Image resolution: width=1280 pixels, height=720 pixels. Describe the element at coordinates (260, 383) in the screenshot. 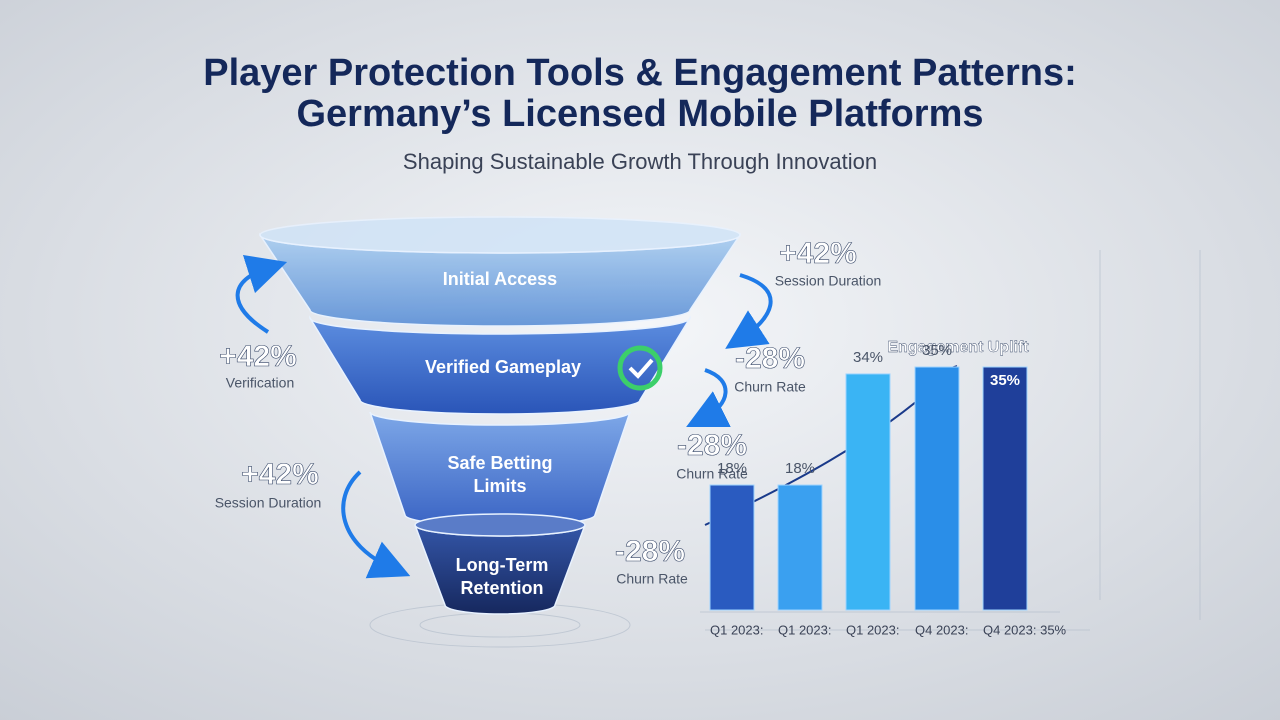

I see `annotation-label: Verification` at that location.